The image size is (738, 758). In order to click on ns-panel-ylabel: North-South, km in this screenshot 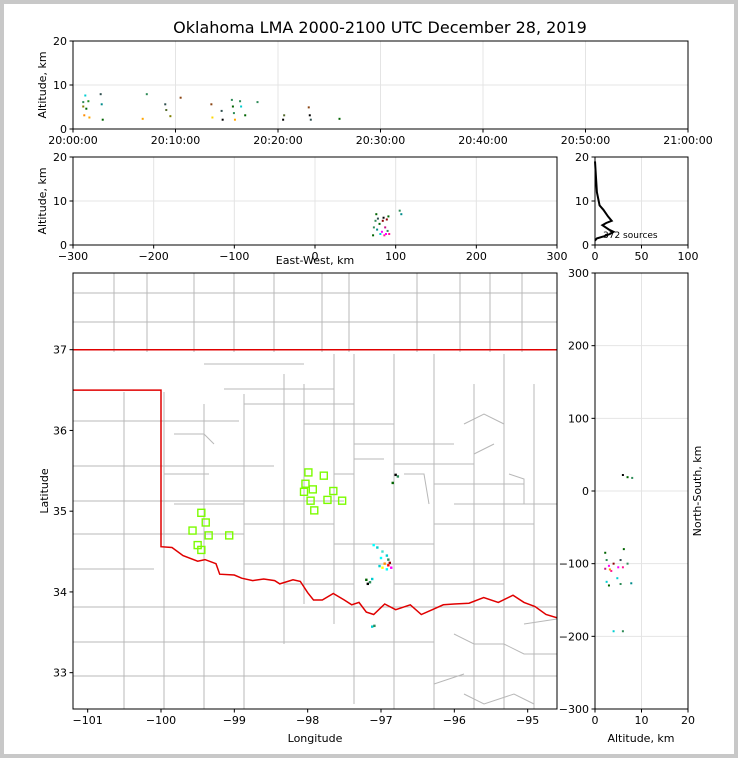, I will do `click(697, 491)`.